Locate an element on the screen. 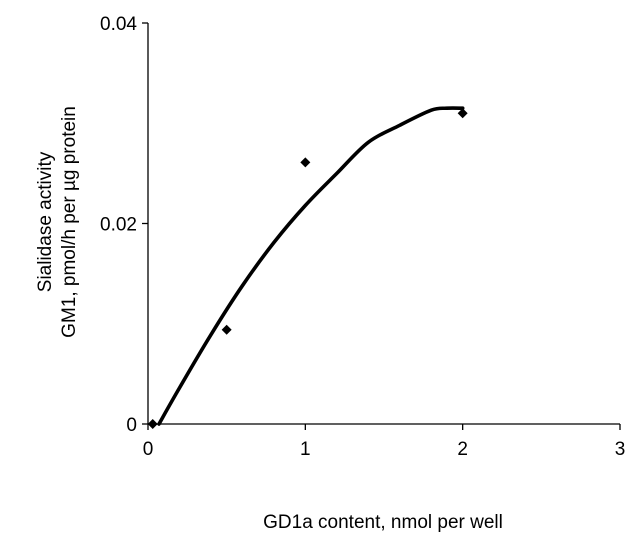 Image resolution: width=625 pixels, height=541 pixels. y-tick-label: 0.04 is located at coordinates (118, 24).